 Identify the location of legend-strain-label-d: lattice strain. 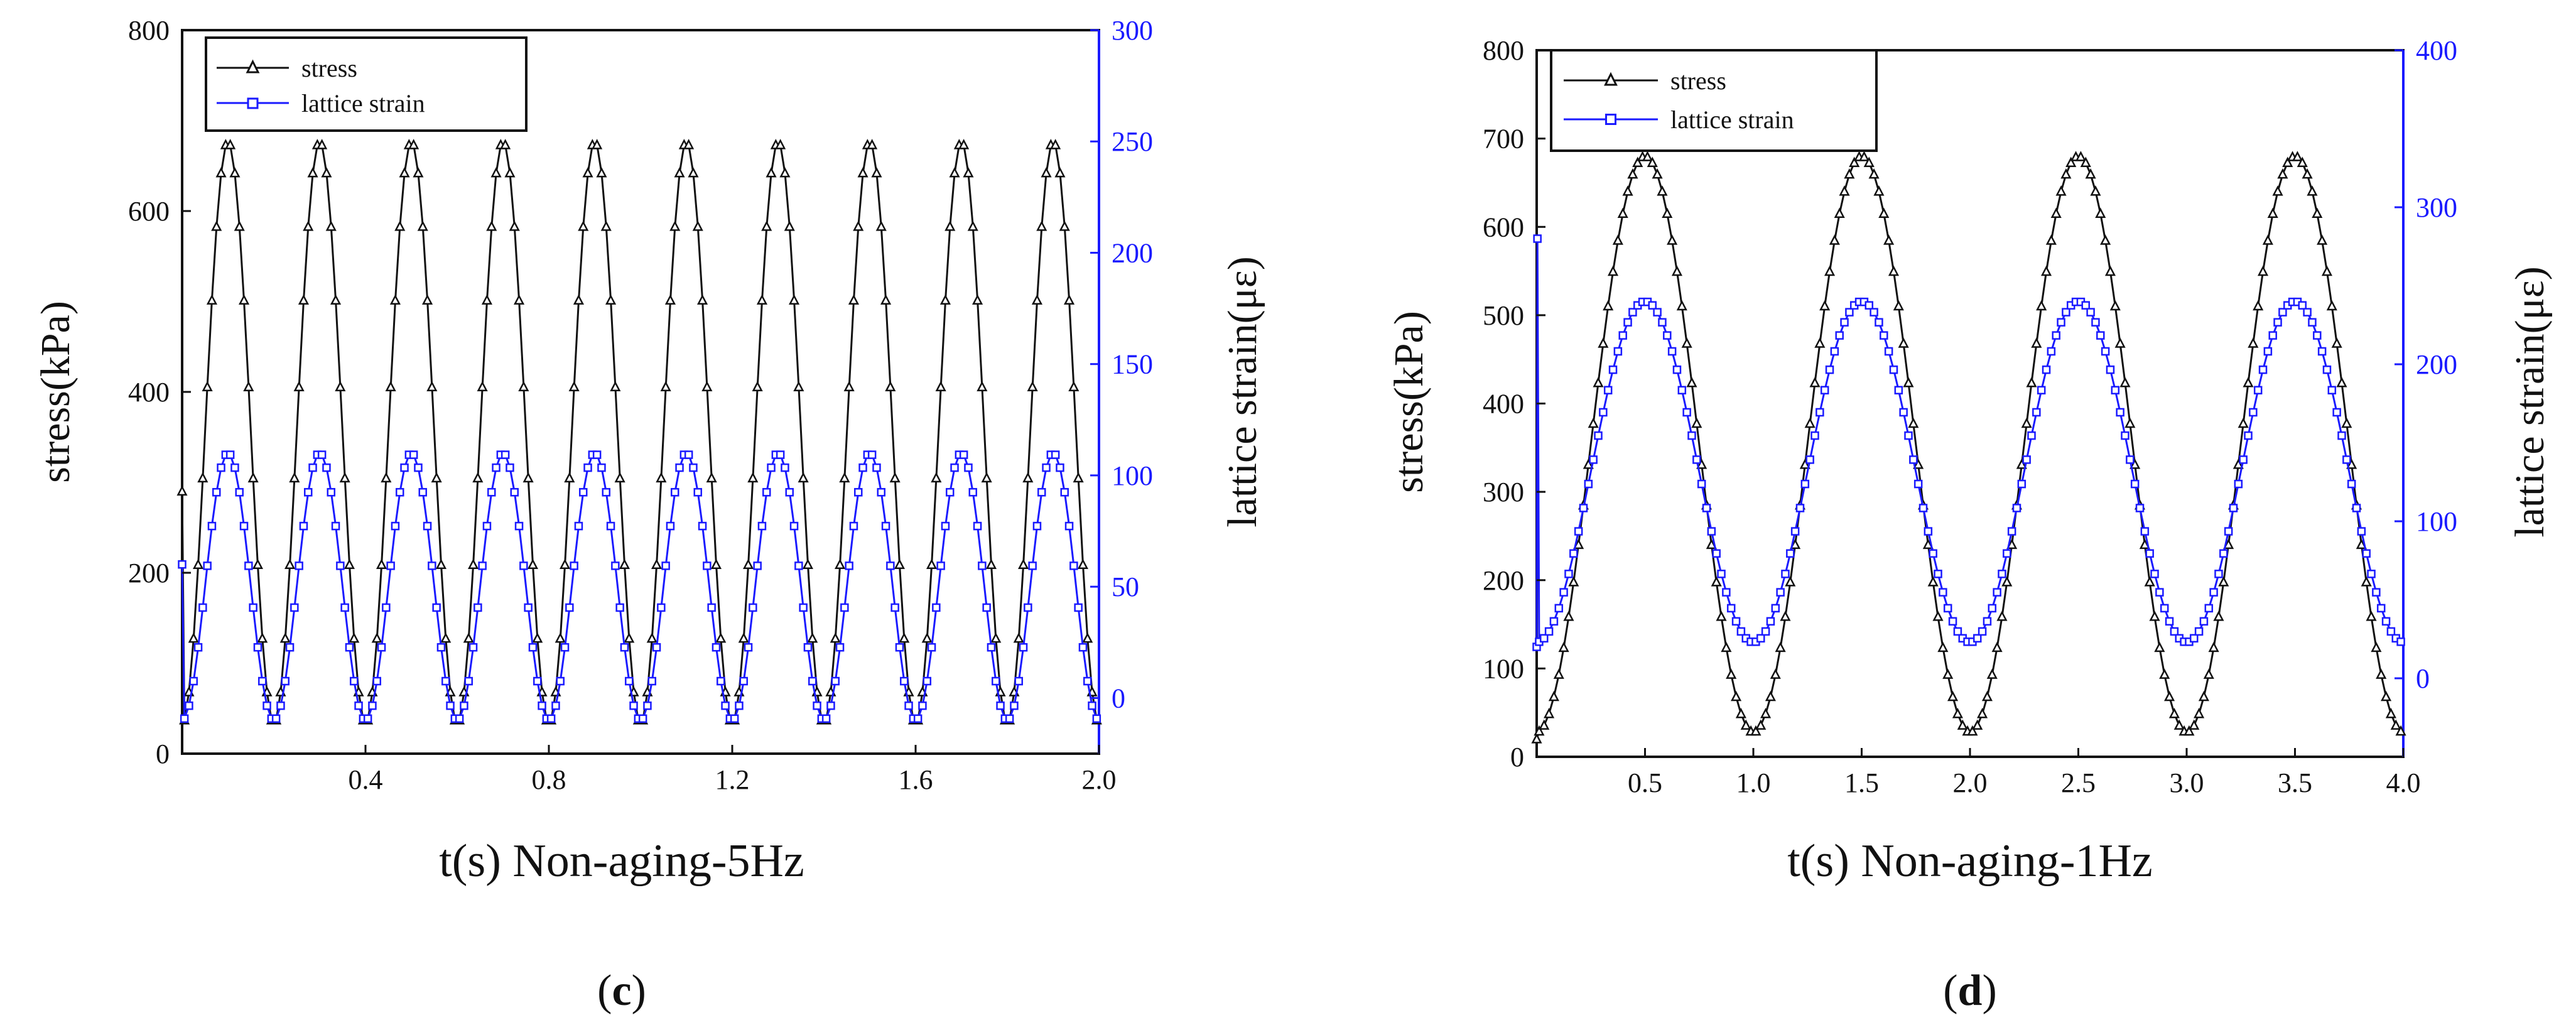
(1732, 120).